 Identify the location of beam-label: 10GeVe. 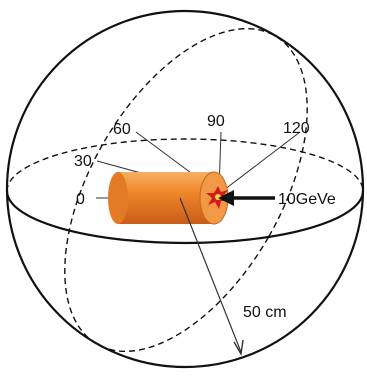
(307, 199).